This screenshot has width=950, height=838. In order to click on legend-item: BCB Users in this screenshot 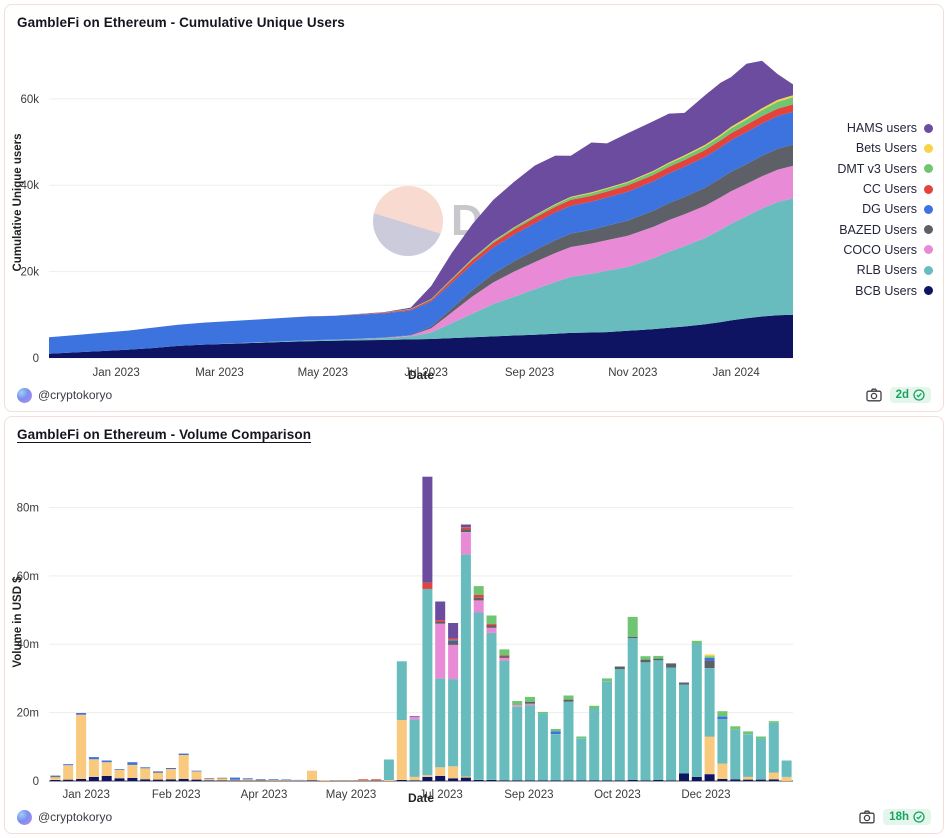, I will do `click(885, 290)`.